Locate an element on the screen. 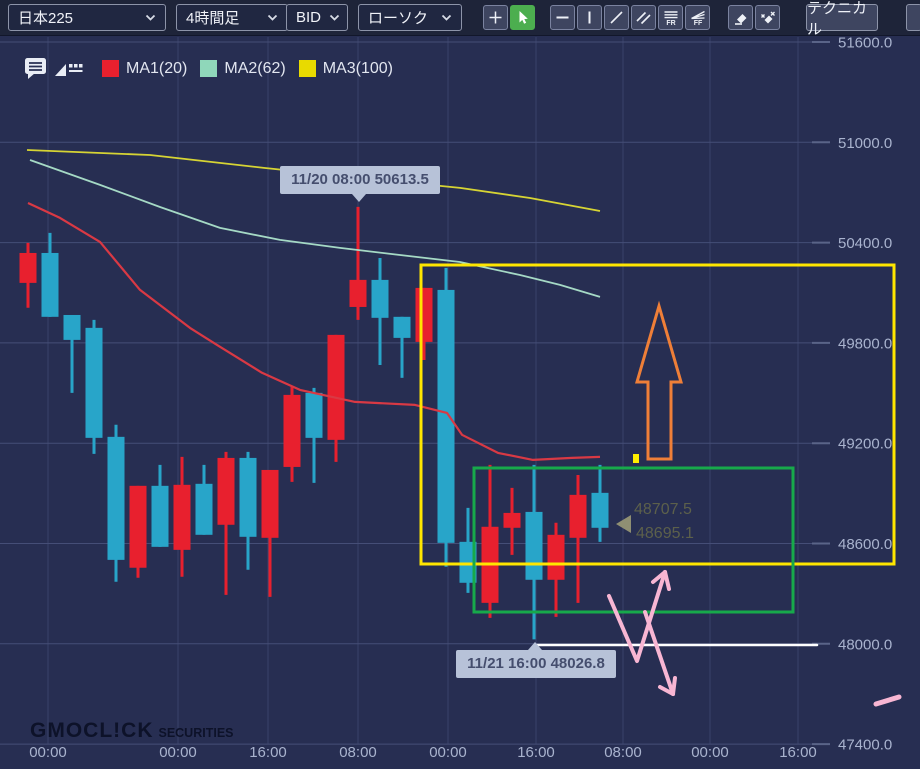  legend-label-ma1: MA1(20) is located at coordinates (157, 68).